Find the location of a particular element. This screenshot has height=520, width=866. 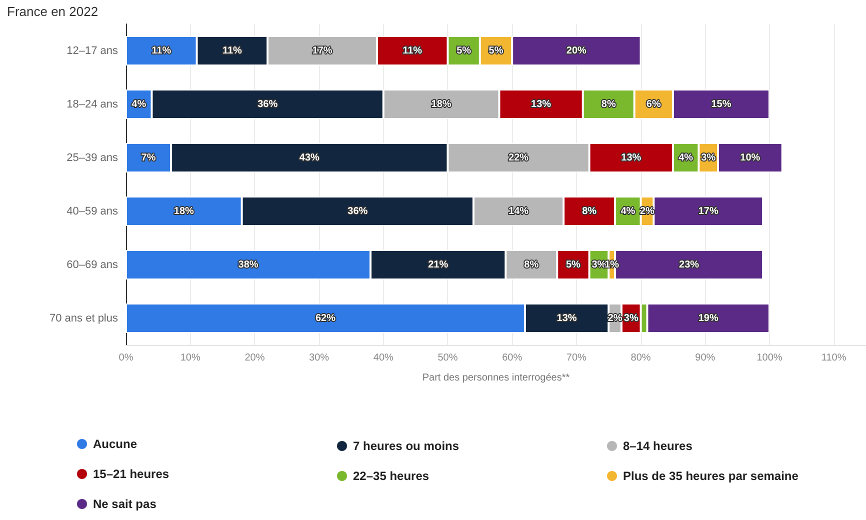

x-tick-label: 70% is located at coordinates (576, 358).